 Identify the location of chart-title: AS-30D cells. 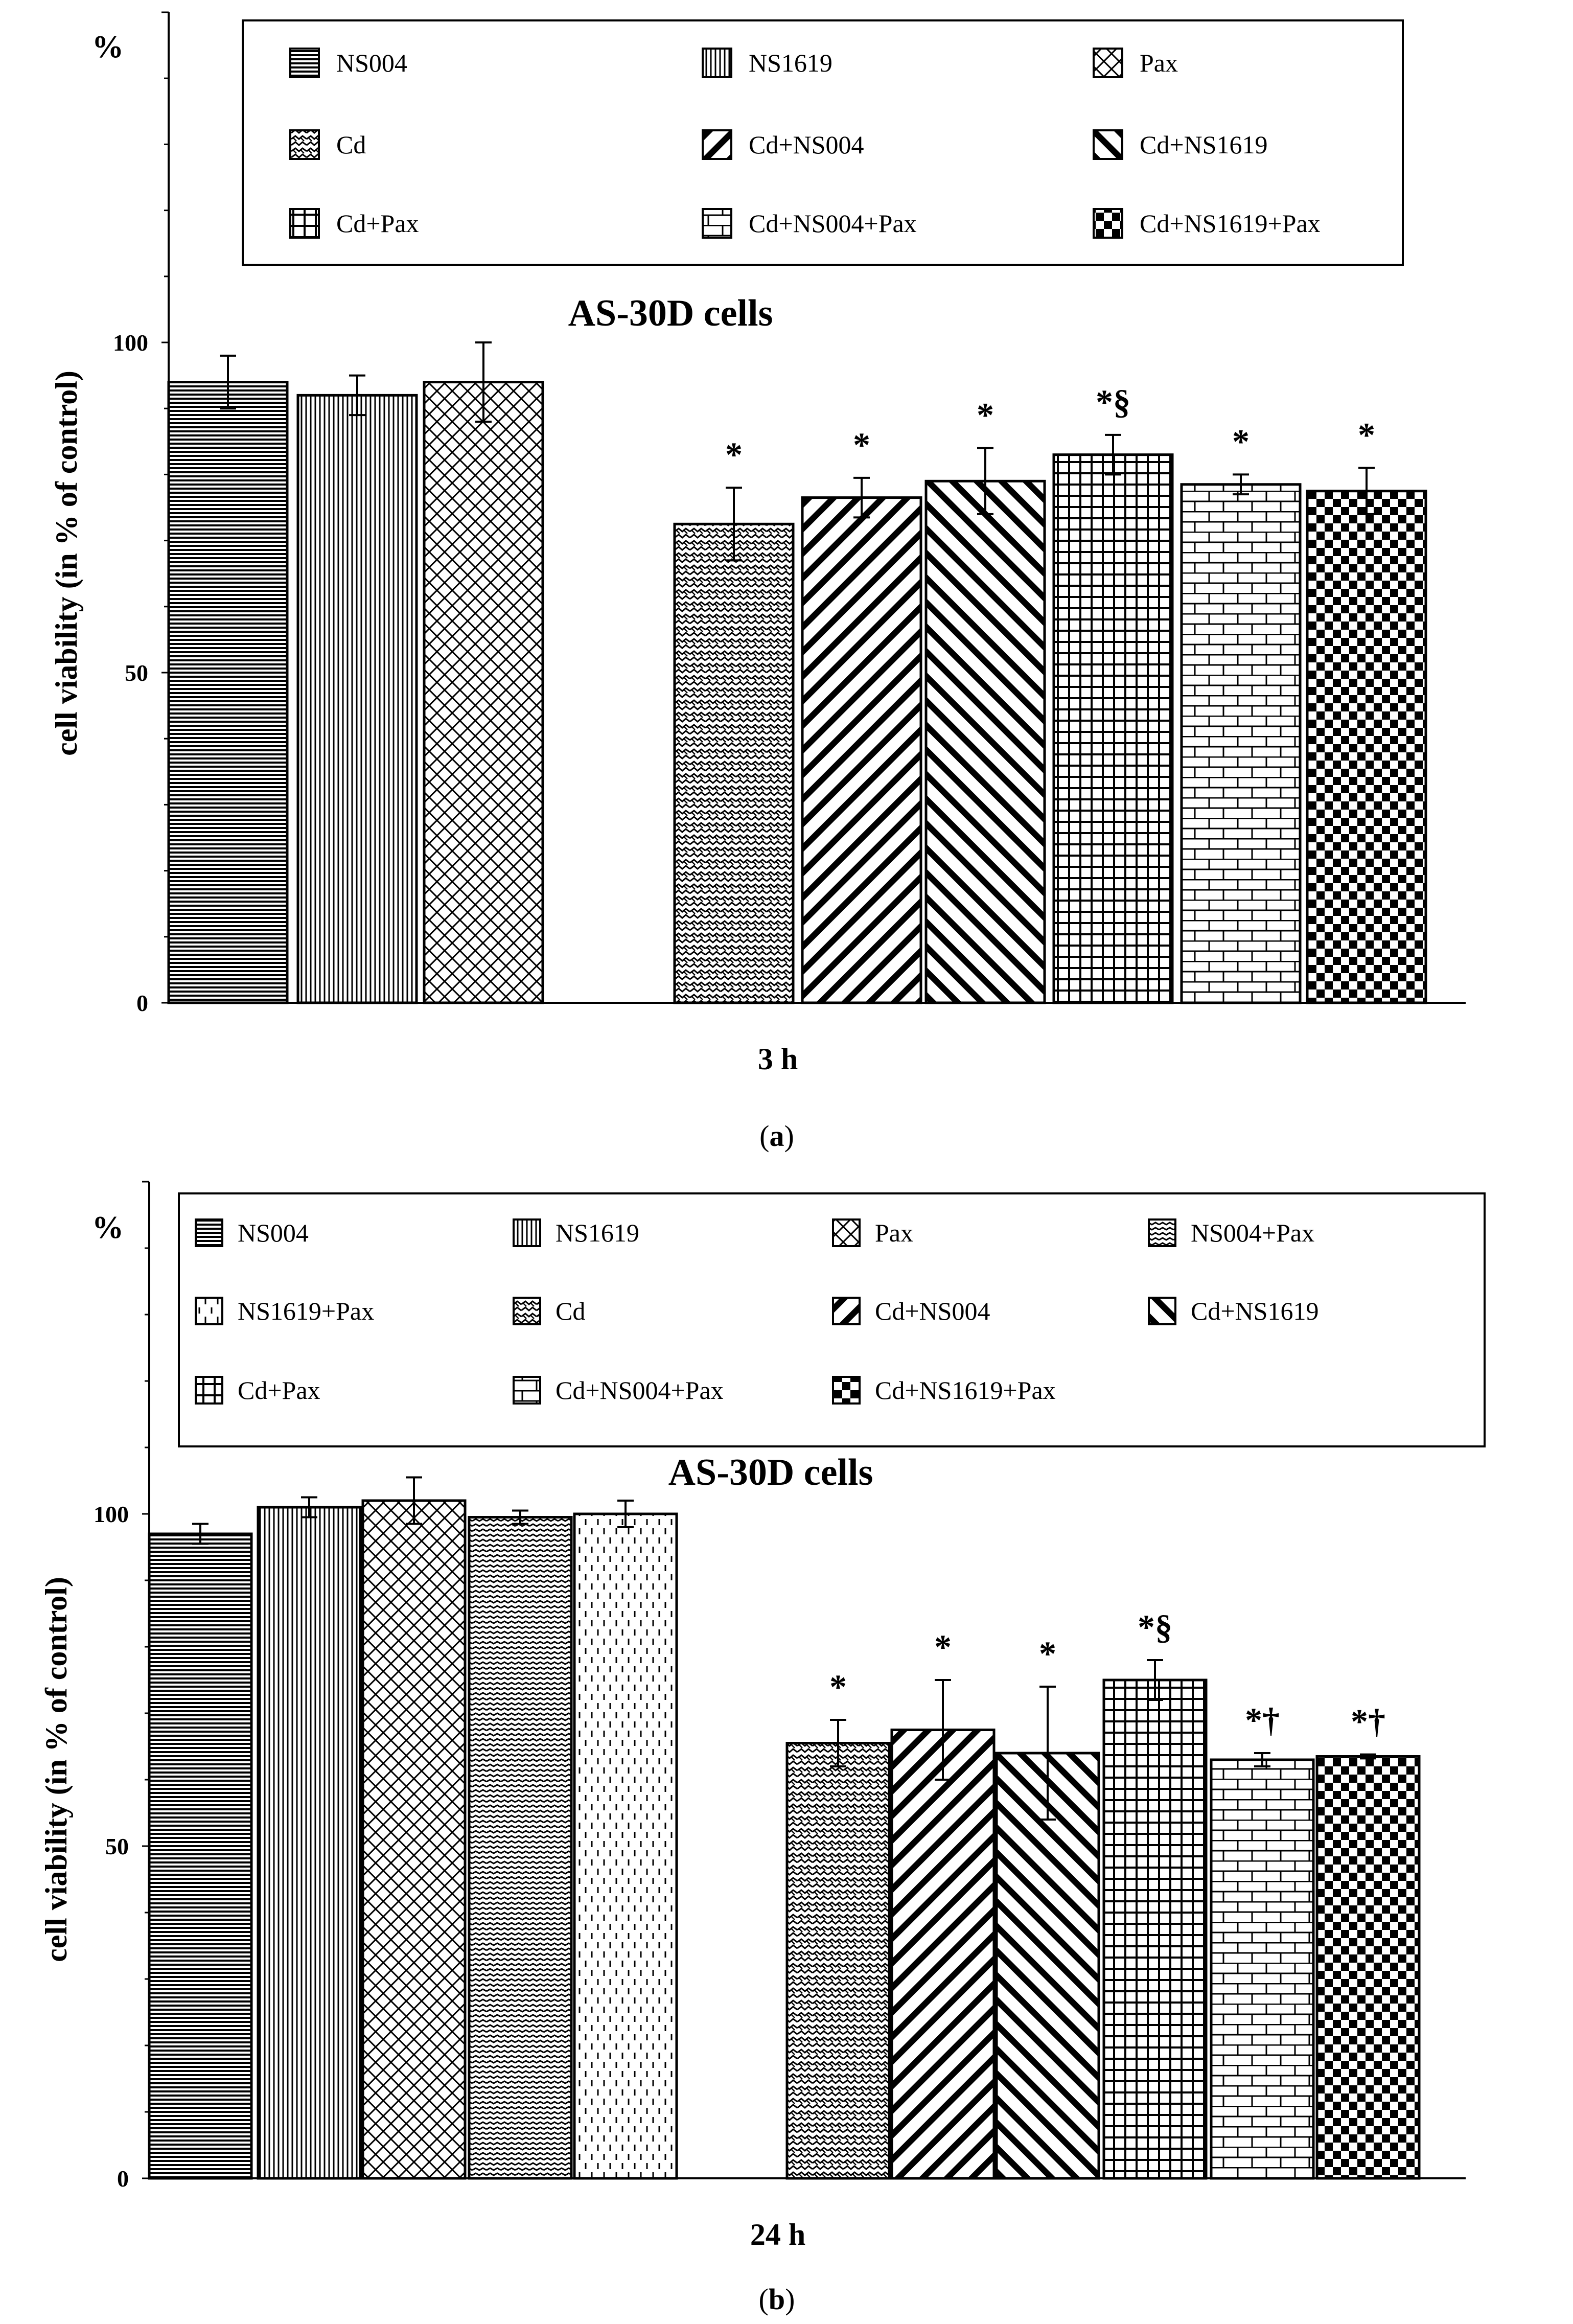
(770, 1472).